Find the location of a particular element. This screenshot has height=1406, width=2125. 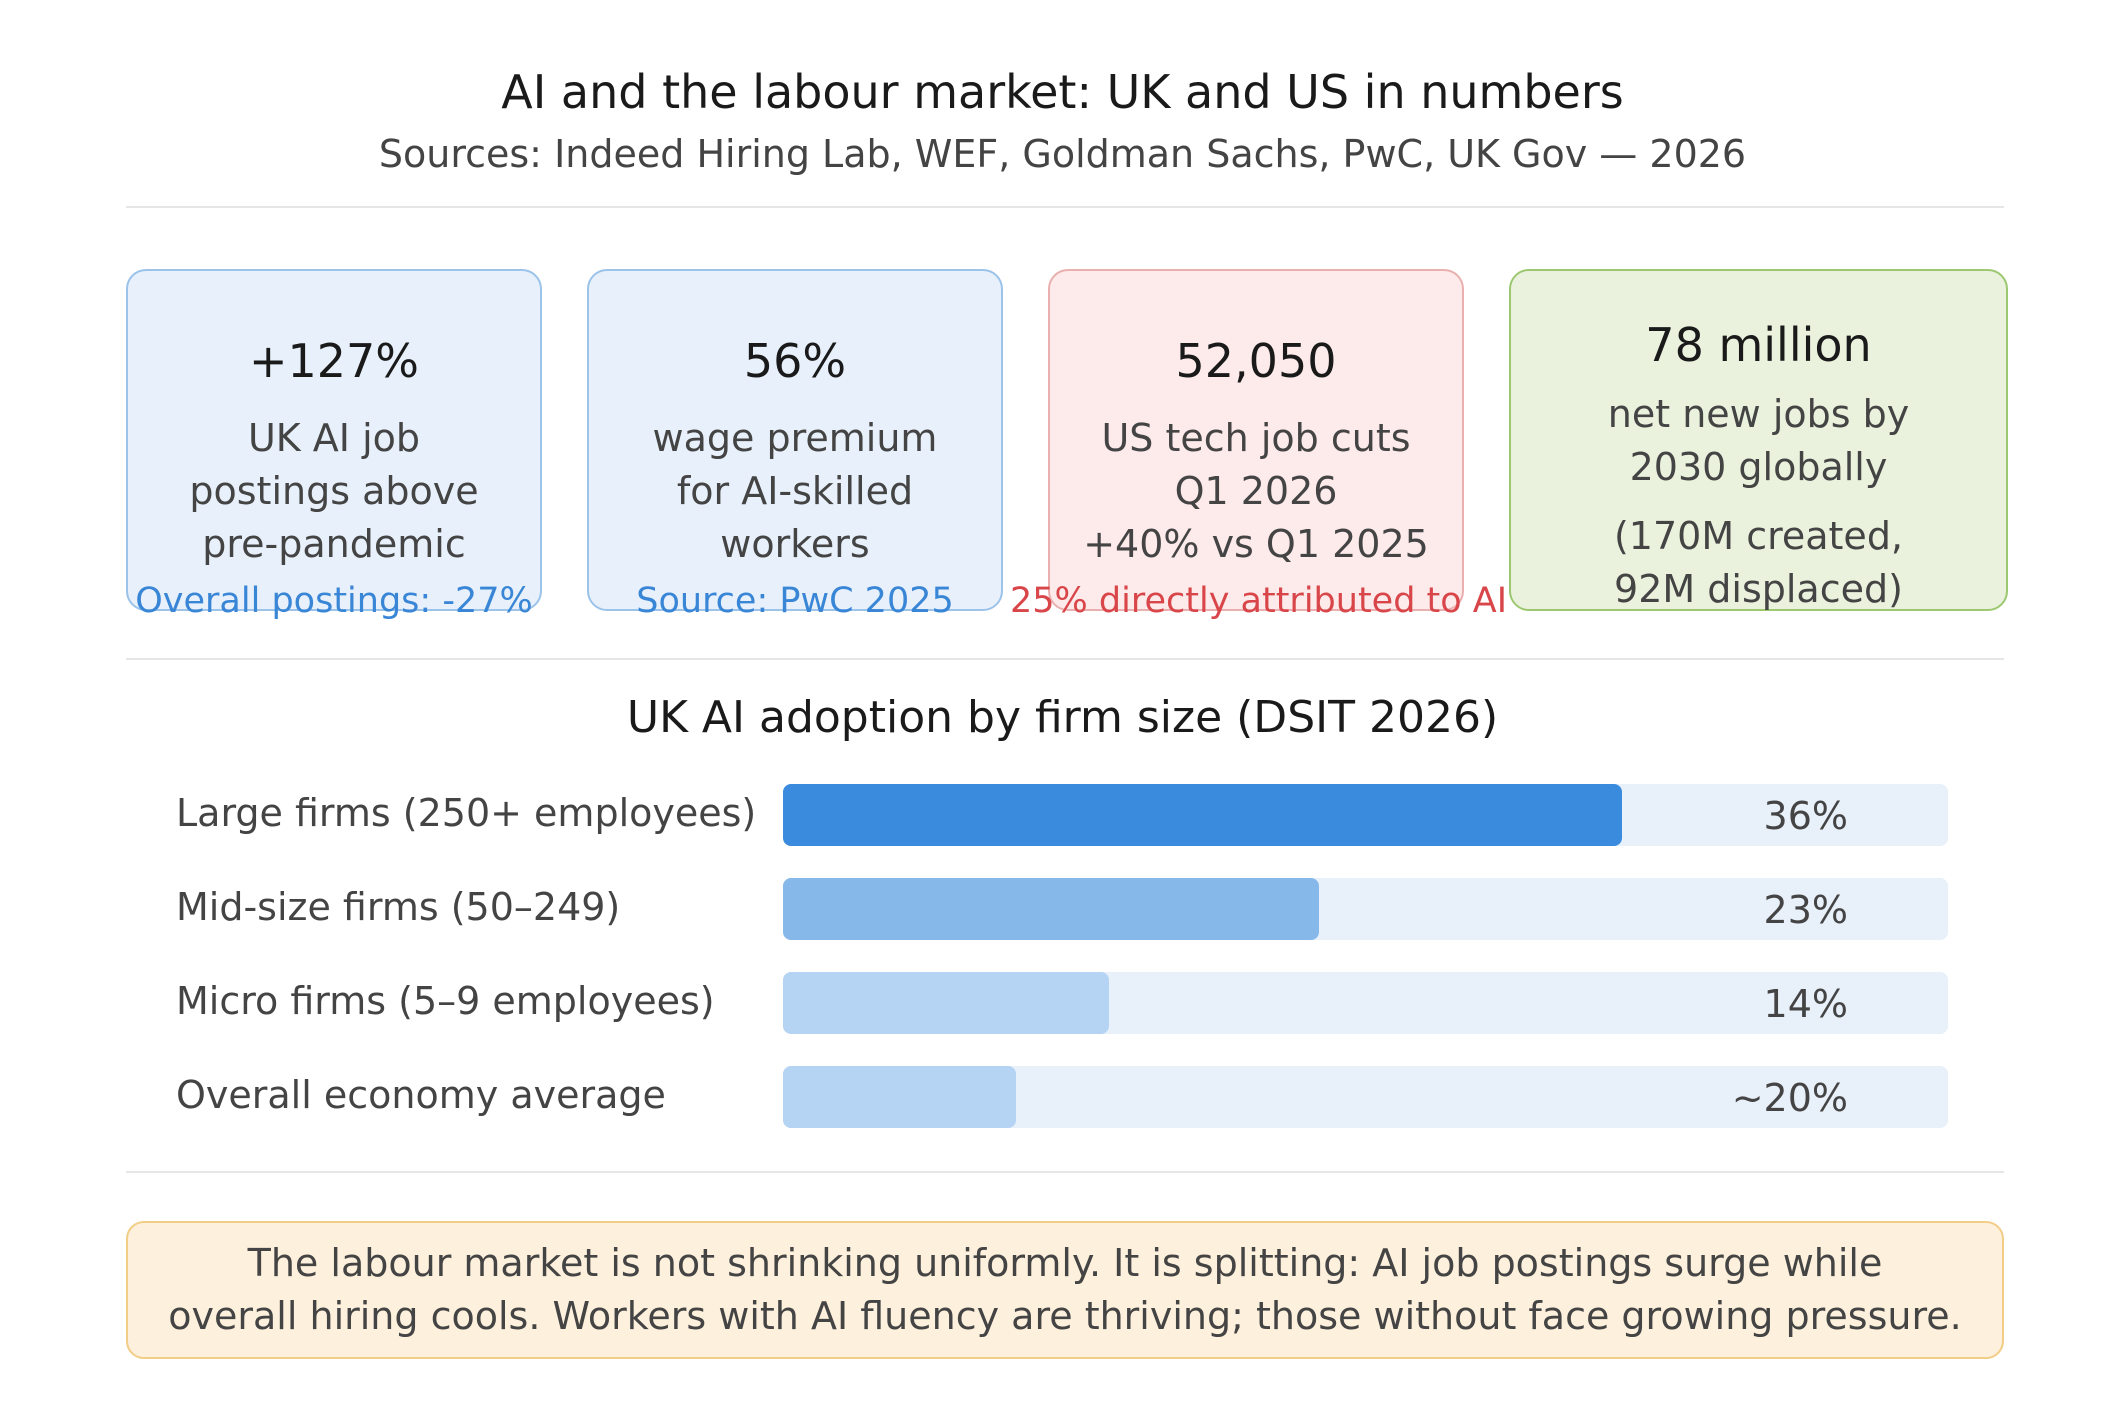

stat-desc-line: postings above is located at coordinates (334, 491).